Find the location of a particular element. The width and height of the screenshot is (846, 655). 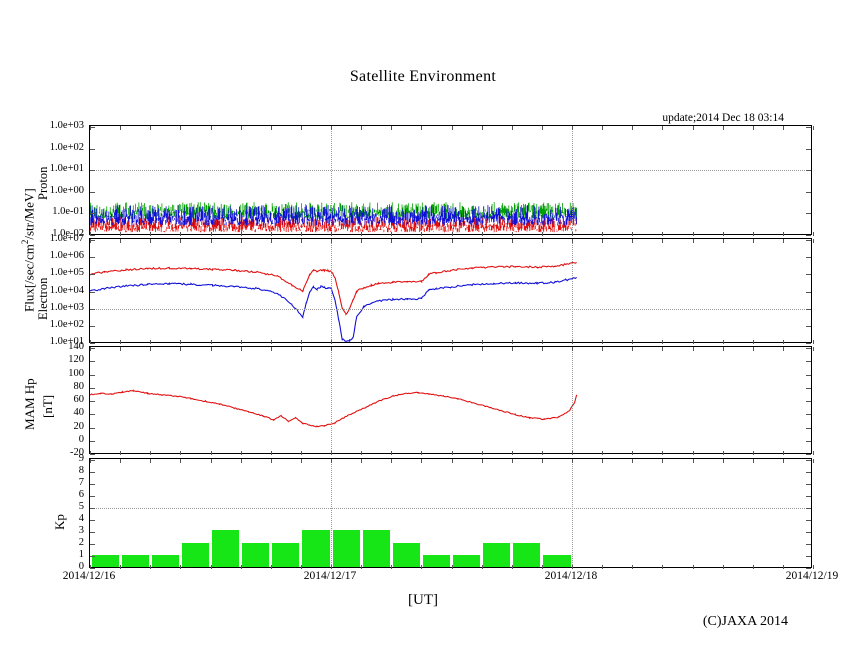

y-tick-label: 40 is located at coordinates (79, 412).